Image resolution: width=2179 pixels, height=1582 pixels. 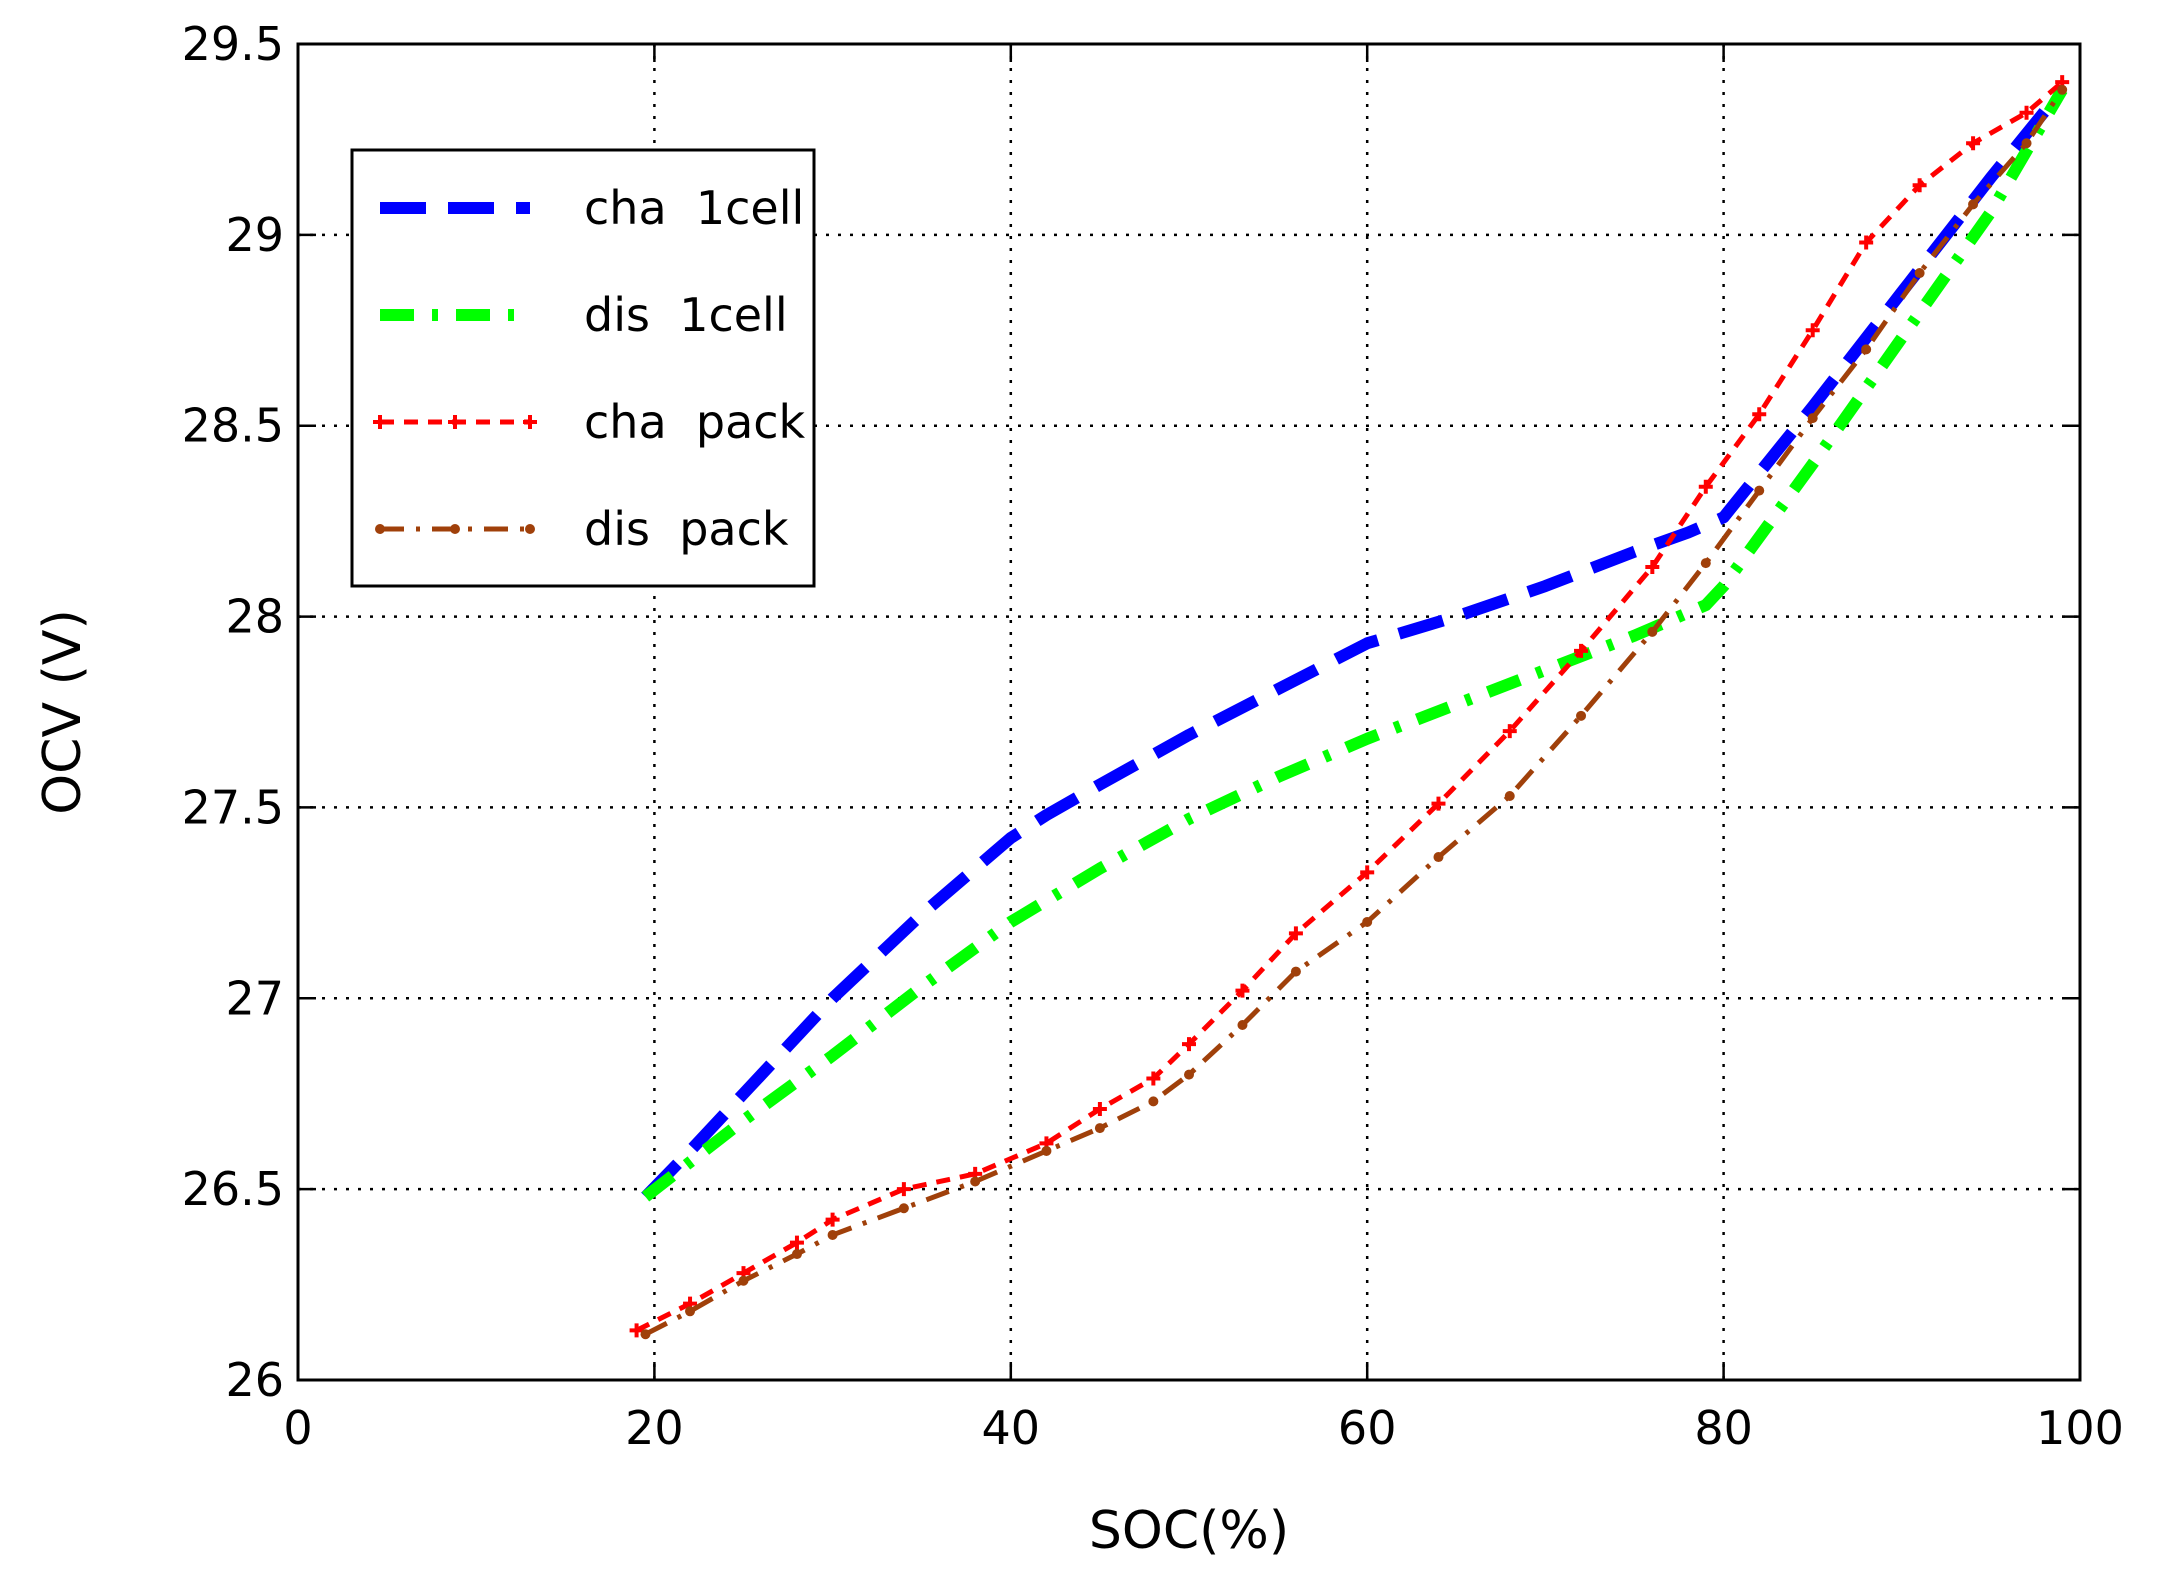 I want to click on legend-entry: cha pack, so click(x=589, y=422).